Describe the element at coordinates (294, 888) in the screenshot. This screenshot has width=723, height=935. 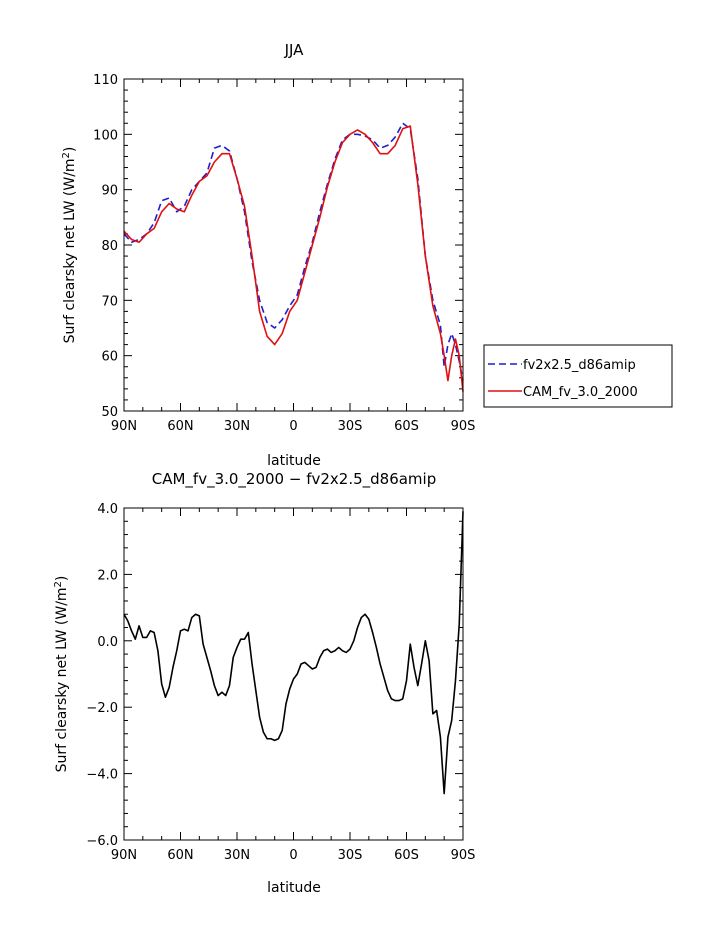
I see `bottom-x-axis-label: latitude` at that location.